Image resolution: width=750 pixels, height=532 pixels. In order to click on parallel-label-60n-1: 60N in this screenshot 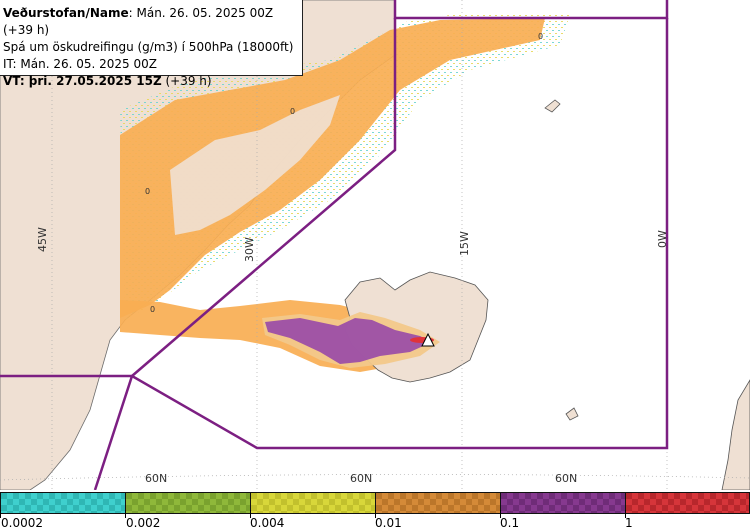, I will do `click(156, 478)`.